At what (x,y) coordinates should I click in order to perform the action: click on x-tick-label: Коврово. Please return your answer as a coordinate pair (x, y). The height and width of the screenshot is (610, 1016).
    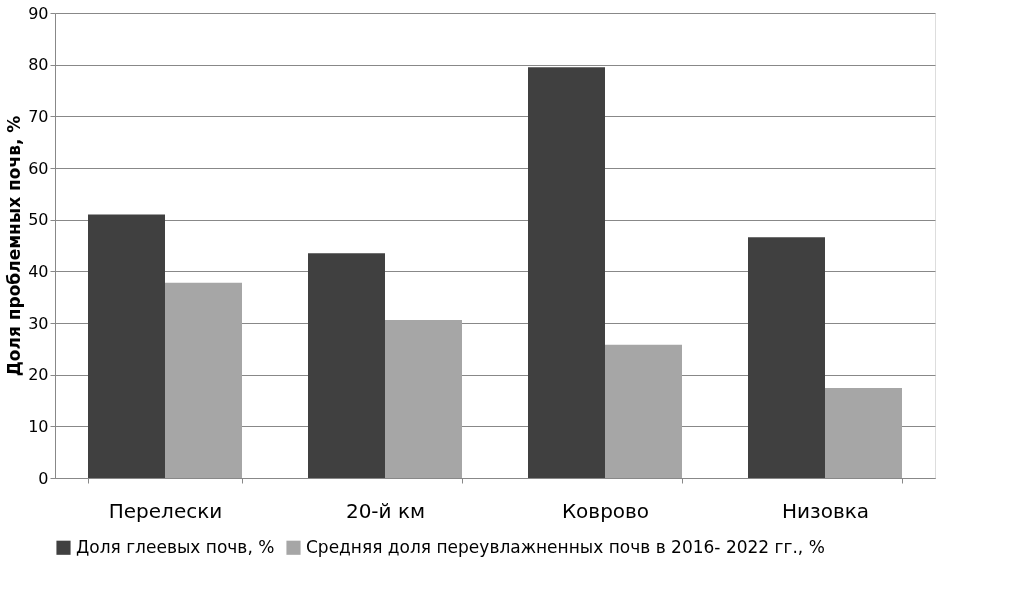
    Looking at the image, I should click on (605, 510).